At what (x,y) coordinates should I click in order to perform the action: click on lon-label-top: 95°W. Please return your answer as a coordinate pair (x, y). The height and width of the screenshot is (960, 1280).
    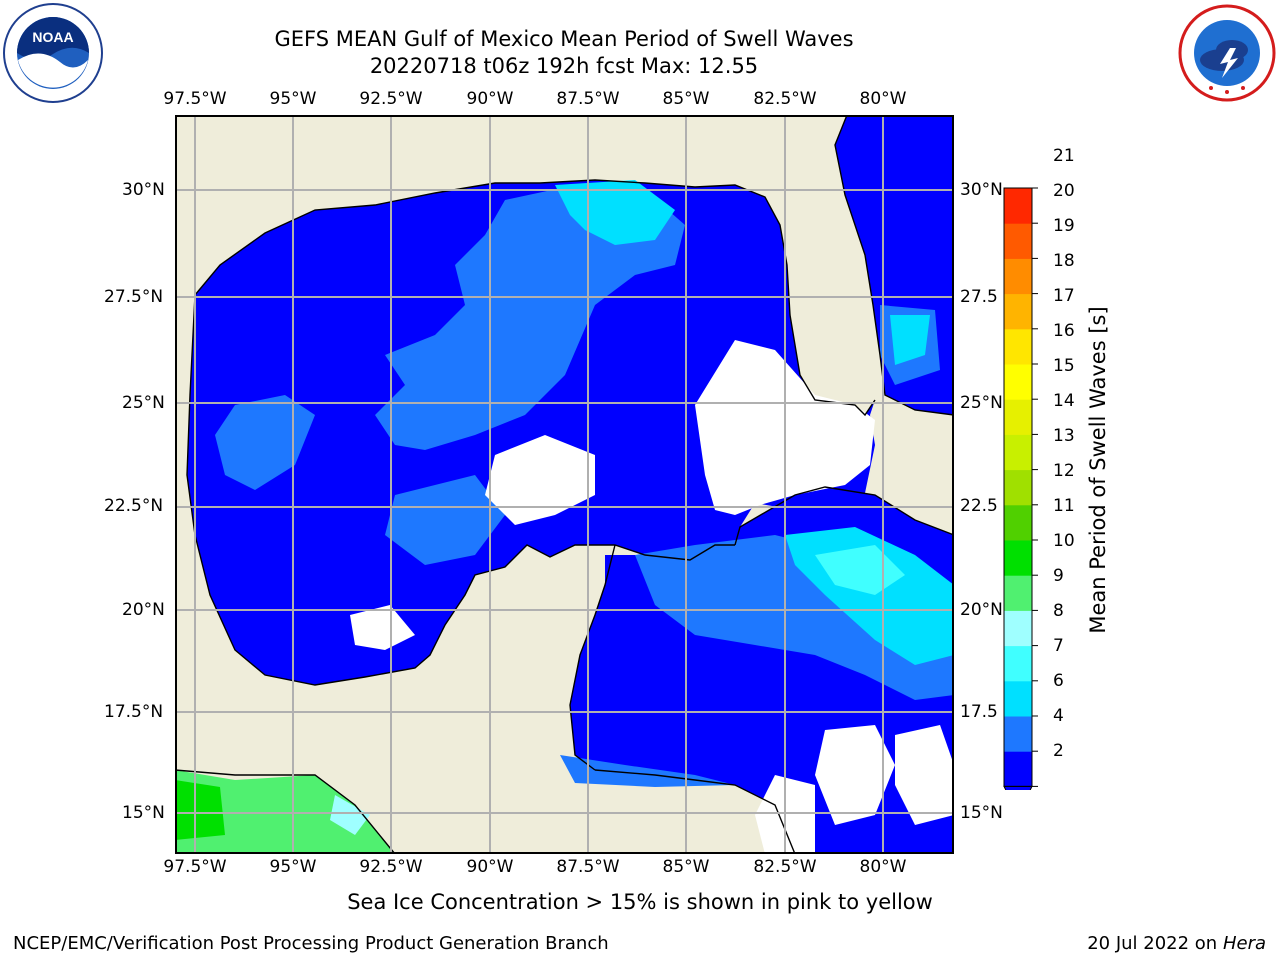
    Looking at the image, I should click on (293, 99).